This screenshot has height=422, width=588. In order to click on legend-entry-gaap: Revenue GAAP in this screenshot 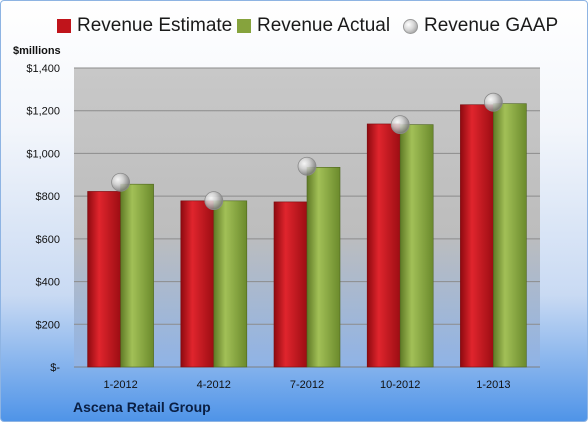, I will do `click(480, 26)`.